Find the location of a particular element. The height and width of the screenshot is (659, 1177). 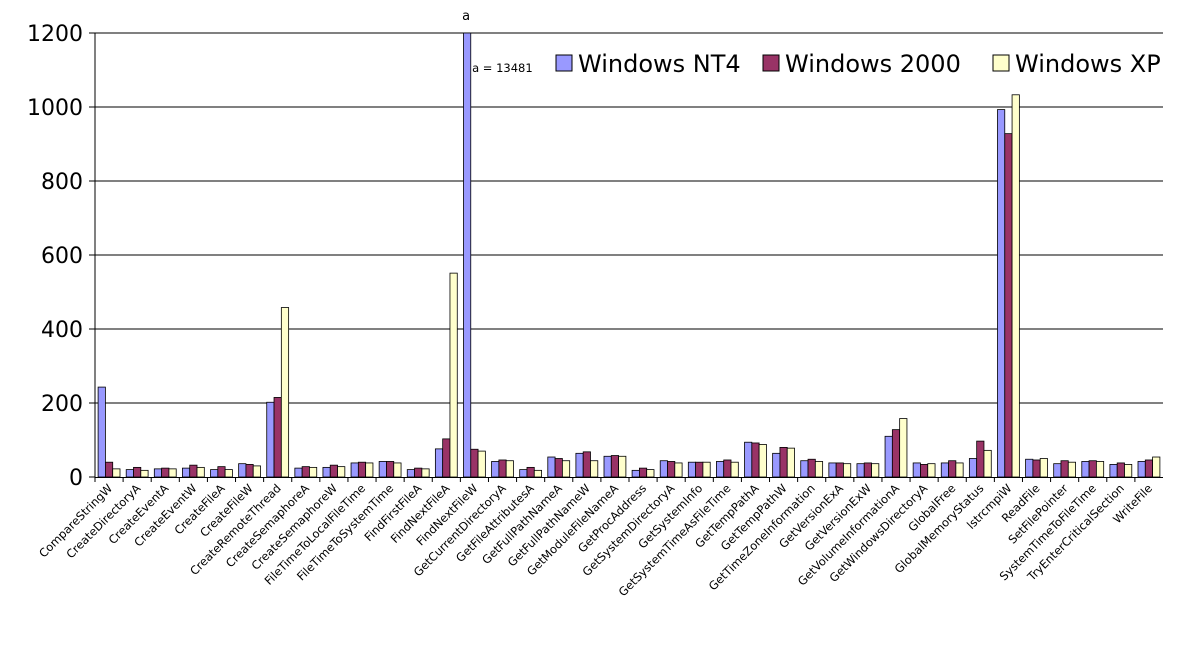

legend-label: Windows 2000 is located at coordinates (873, 64).